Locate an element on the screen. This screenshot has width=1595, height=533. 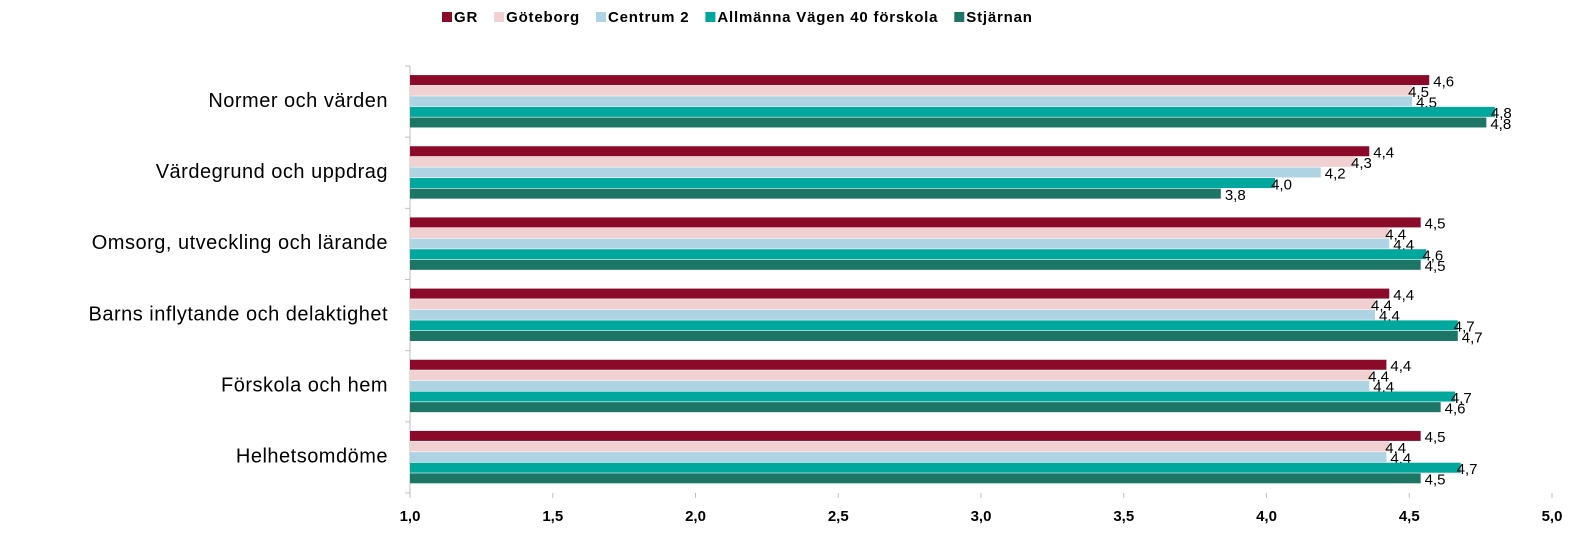
x-tick-label: 1,0 is located at coordinates (410, 516).